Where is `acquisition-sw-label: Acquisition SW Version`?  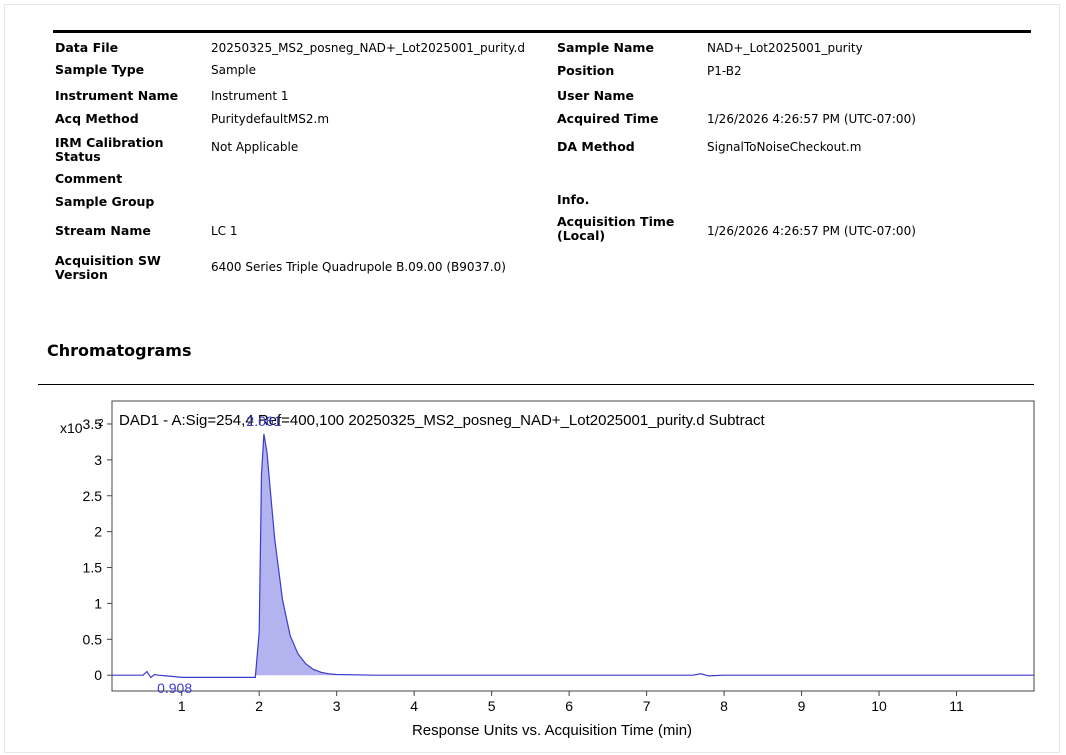 acquisition-sw-label: Acquisition SW Version is located at coordinates (108, 267).